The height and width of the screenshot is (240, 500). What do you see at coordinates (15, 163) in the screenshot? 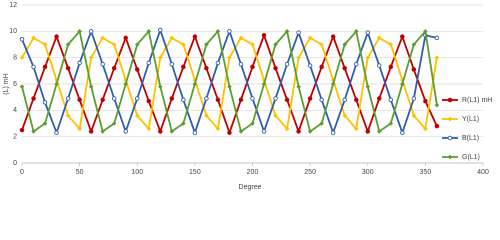
I see `y-tick-label: 0` at bounding box center [15, 163].